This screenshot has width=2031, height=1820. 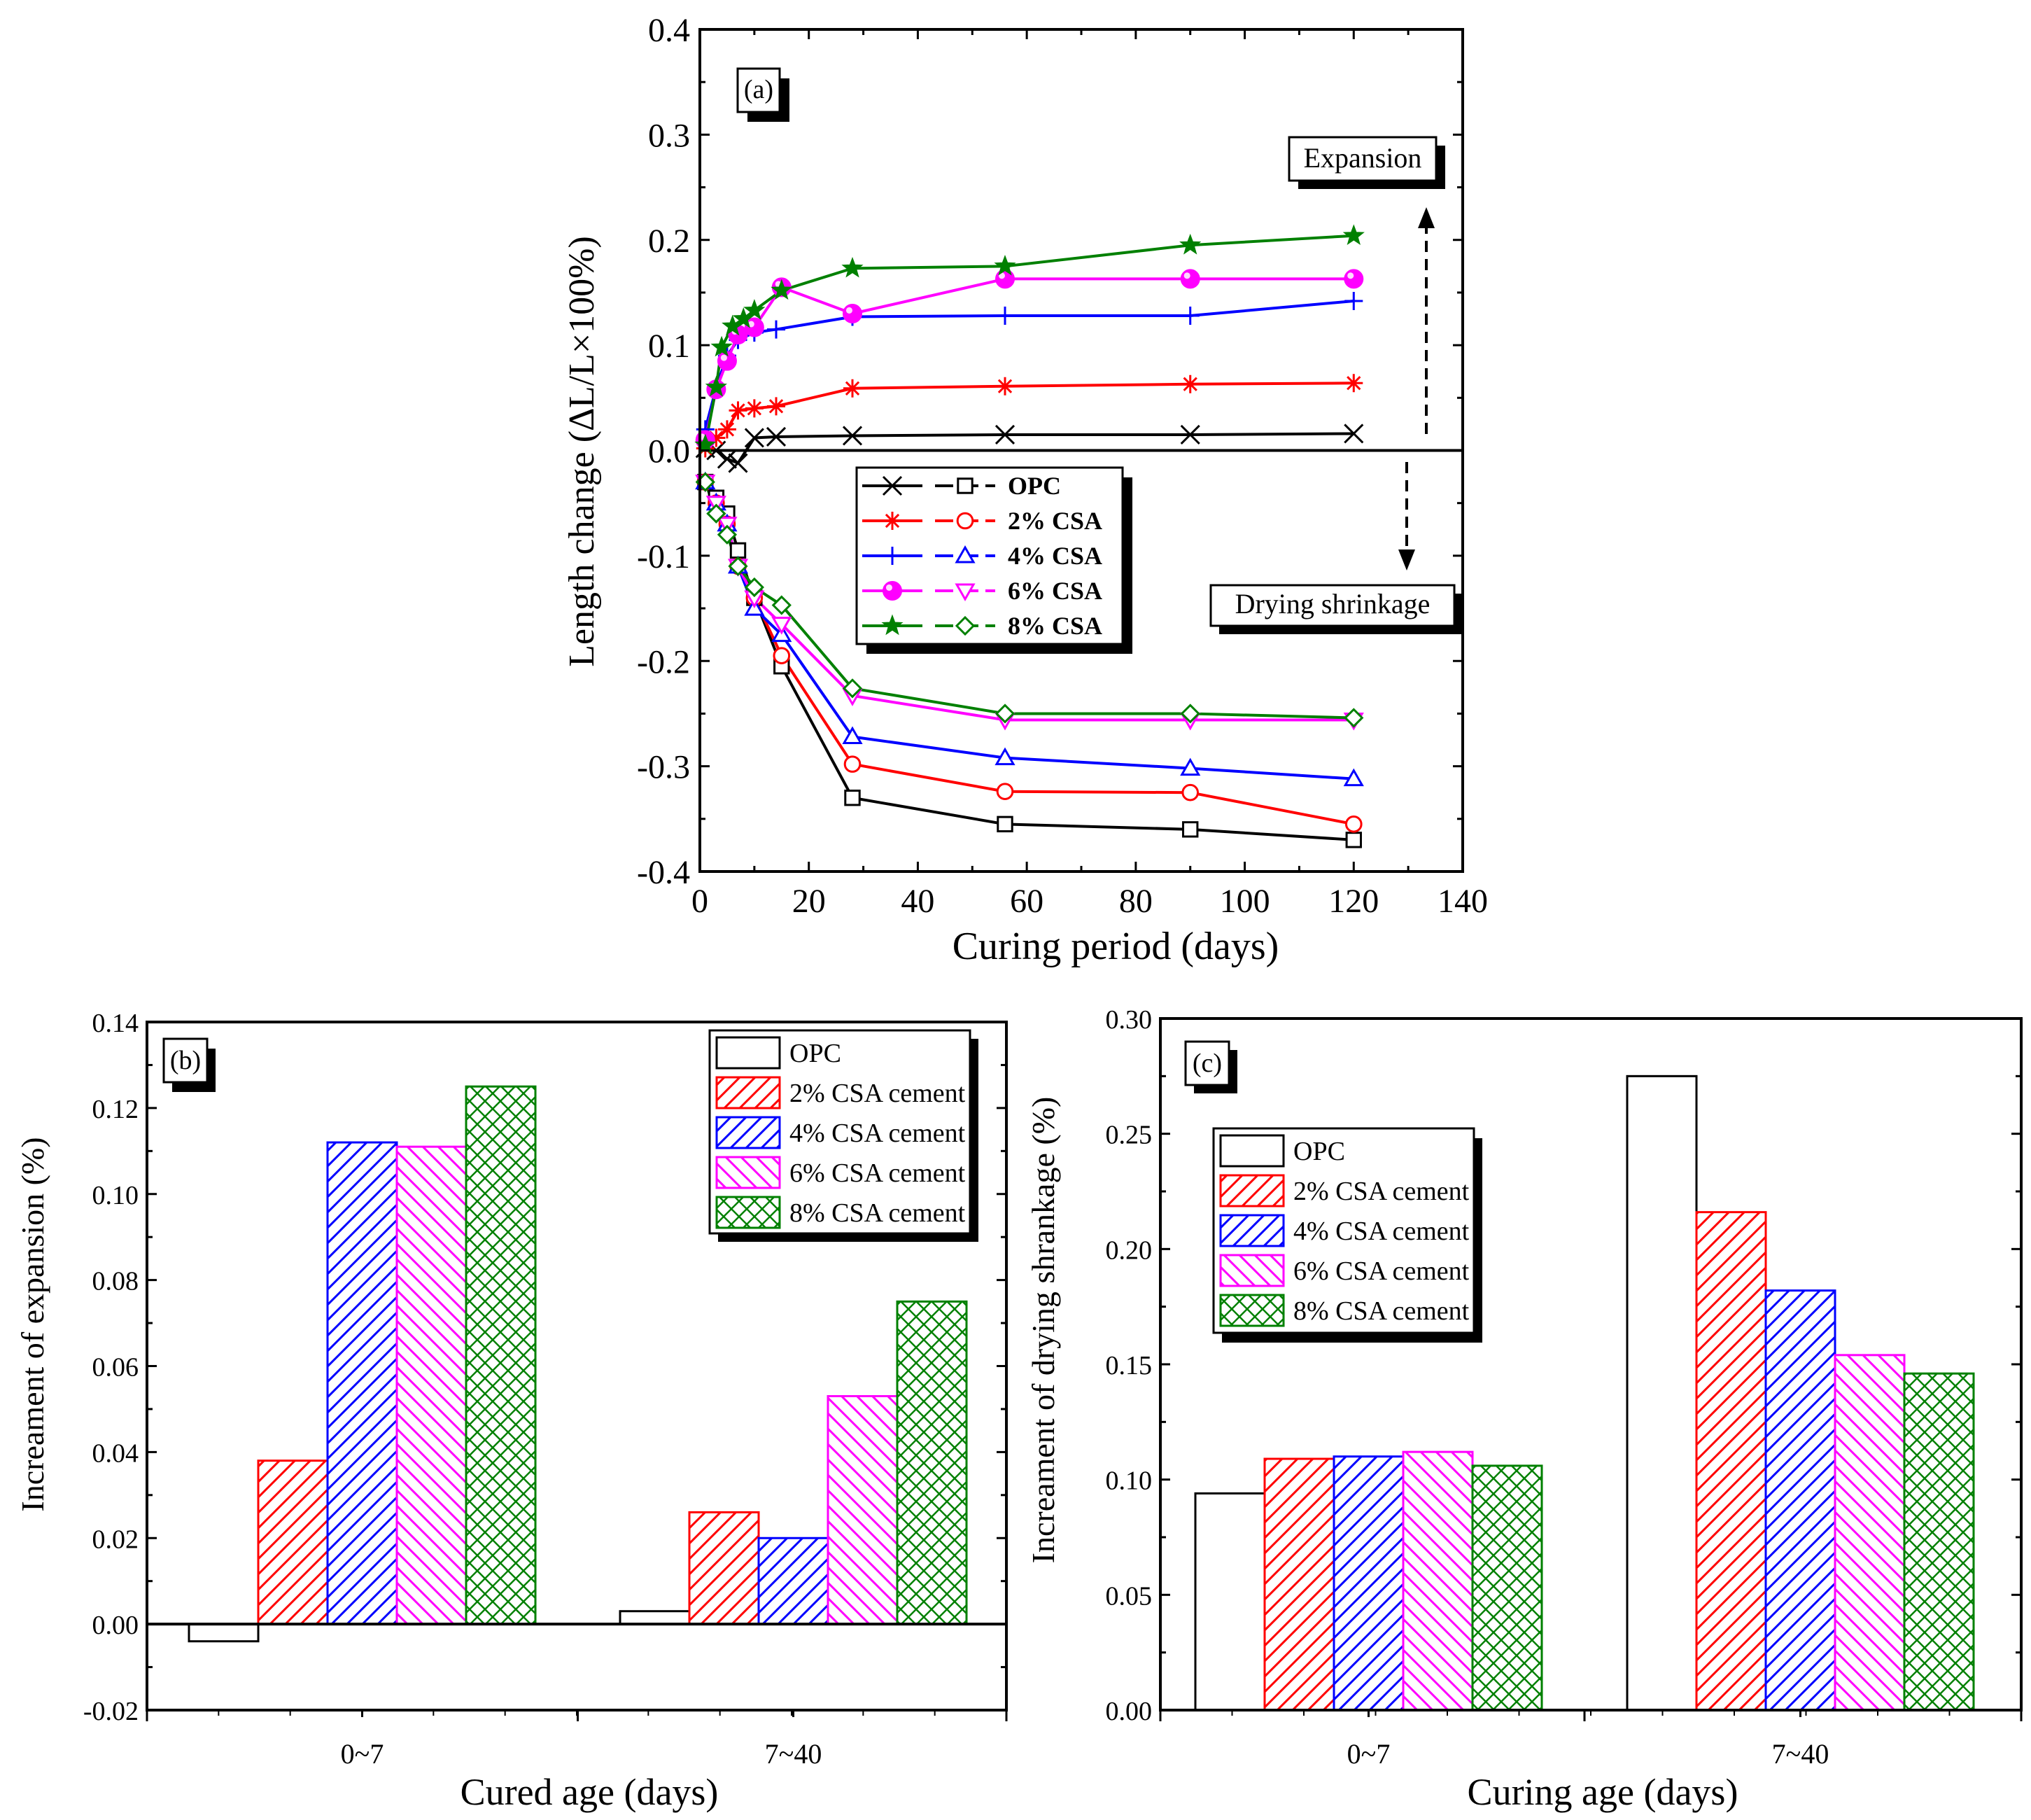 I want to click on x-tick-label: 100, so click(x=1245, y=901).